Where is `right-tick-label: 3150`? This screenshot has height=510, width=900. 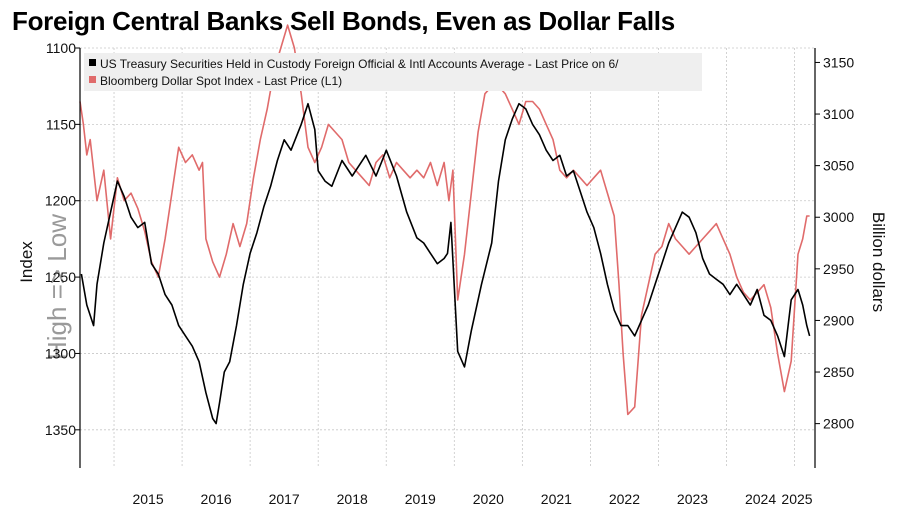 right-tick-label: 3150 is located at coordinates (838, 62).